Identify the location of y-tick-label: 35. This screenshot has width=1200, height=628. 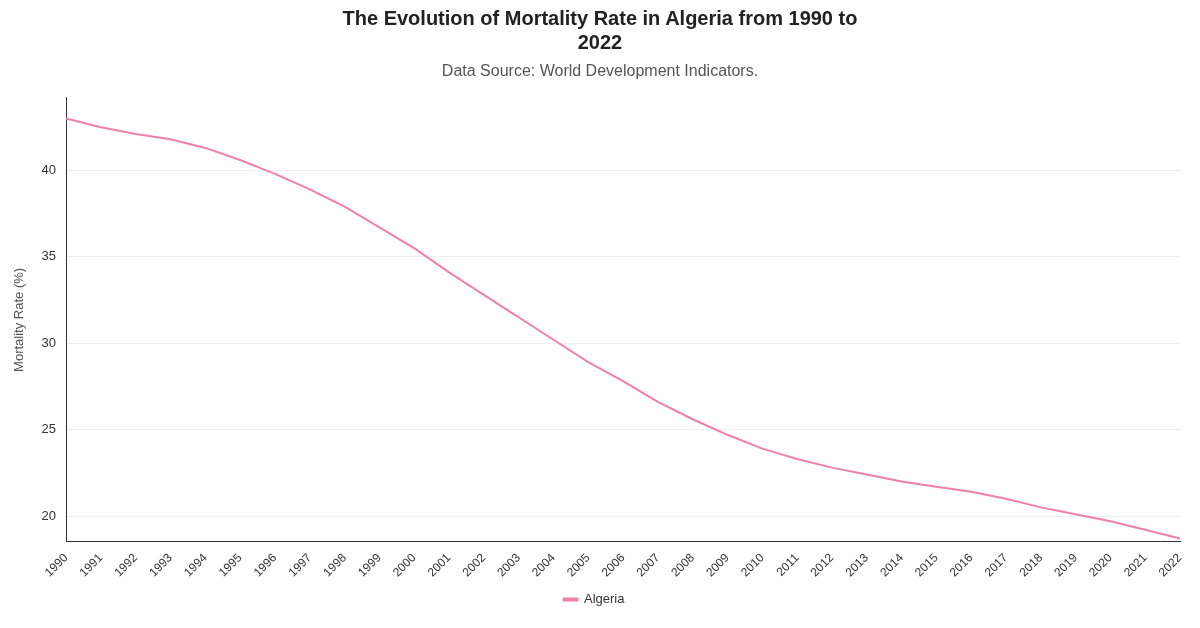
(49, 256).